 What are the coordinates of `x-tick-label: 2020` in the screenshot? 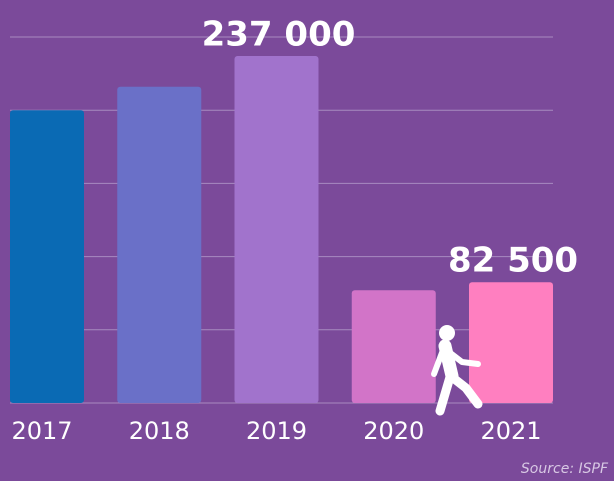 It's located at (393, 431).